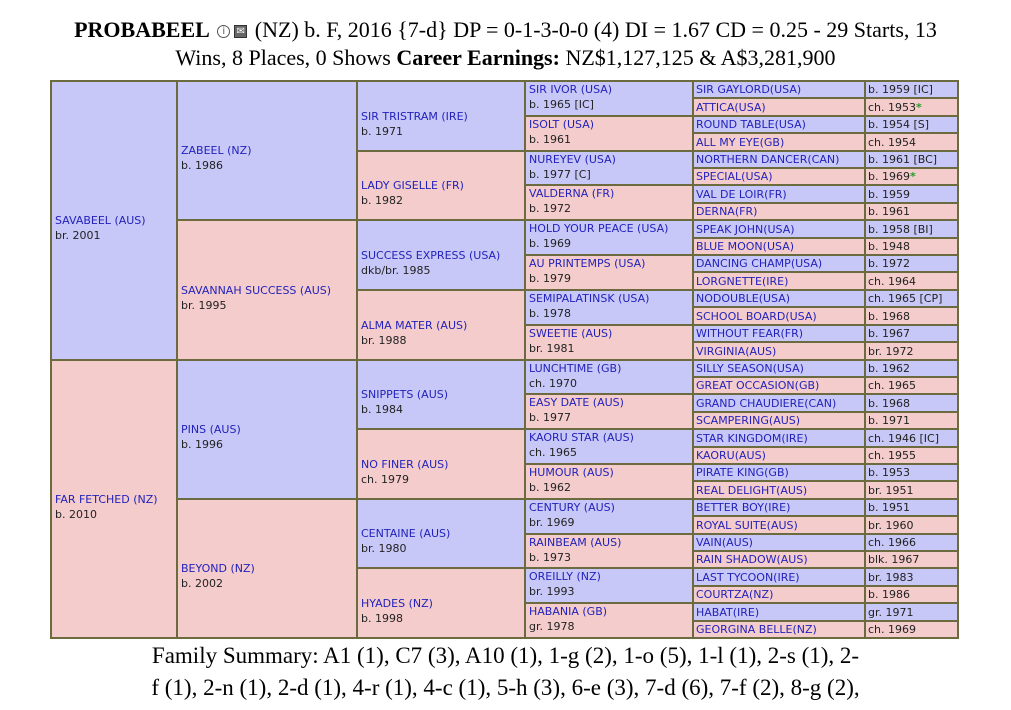 This screenshot has width=1011, height=710. I want to click on horse-name-line: SIR TRISTRAM (IRE), so click(442, 116).